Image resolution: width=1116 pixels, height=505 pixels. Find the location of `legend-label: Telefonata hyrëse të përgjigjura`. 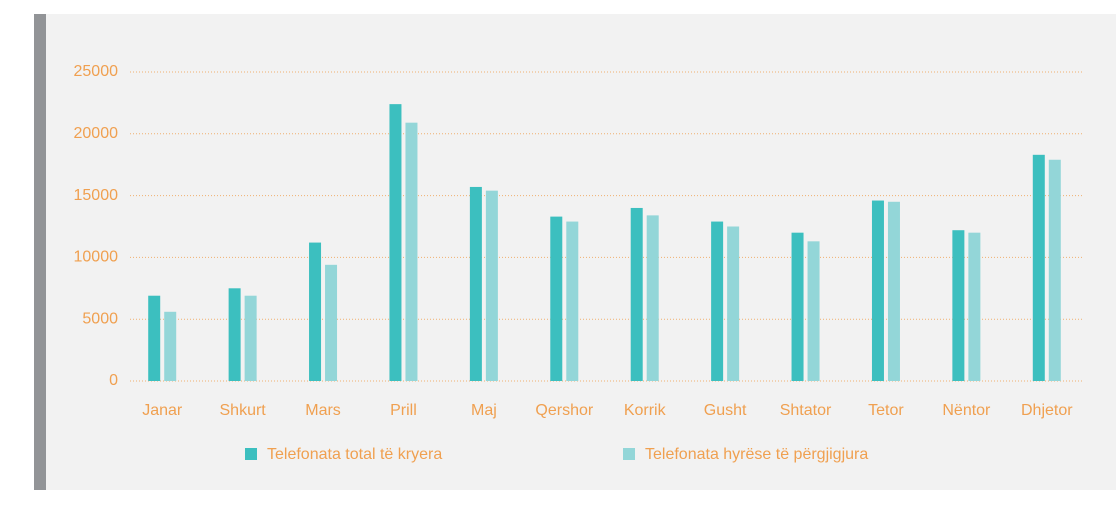

legend-label: Telefonata hyrëse të përgjigjura is located at coordinates (756, 454).